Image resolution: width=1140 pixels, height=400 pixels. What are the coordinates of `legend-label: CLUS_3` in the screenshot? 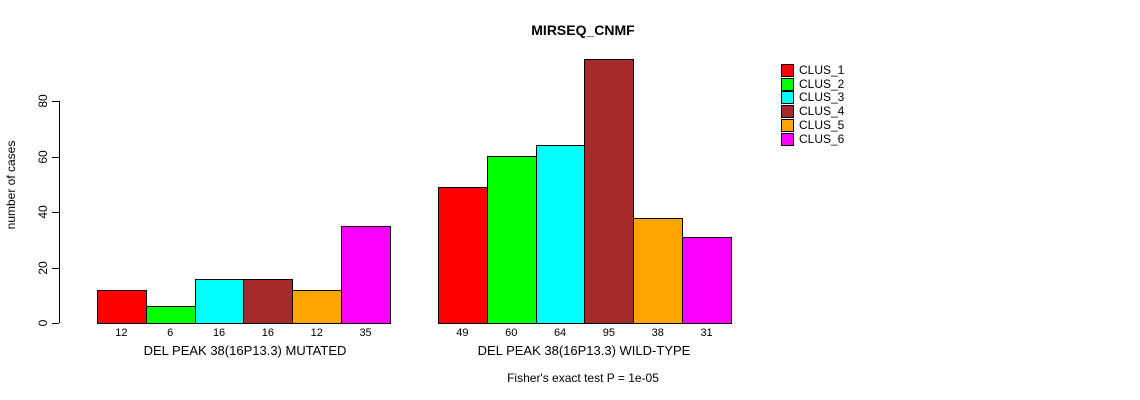 It's located at (822, 97).